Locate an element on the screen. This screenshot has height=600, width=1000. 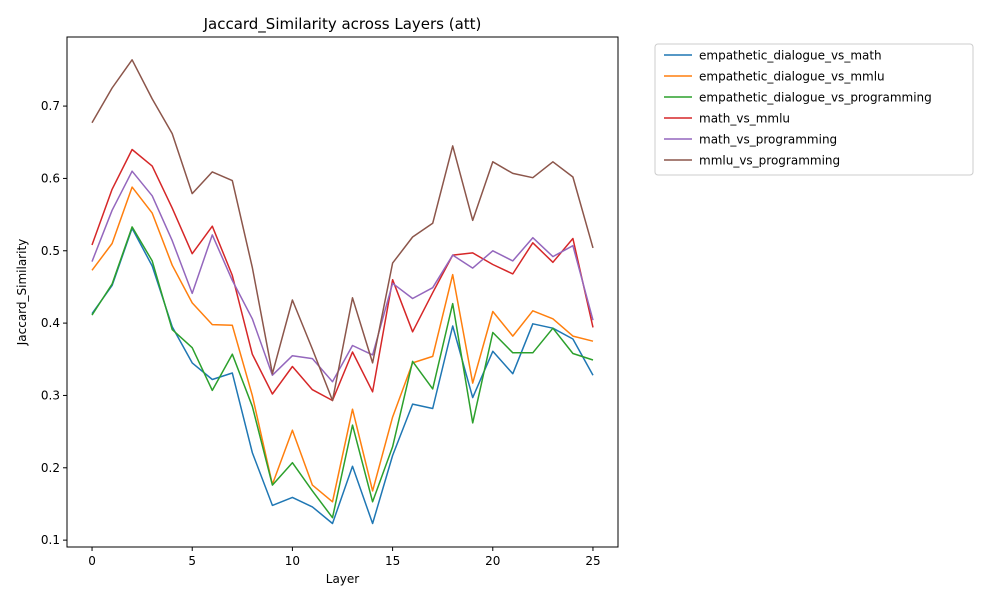
legend-label: empathetic_dialogue_vs_programming is located at coordinates (815, 98).